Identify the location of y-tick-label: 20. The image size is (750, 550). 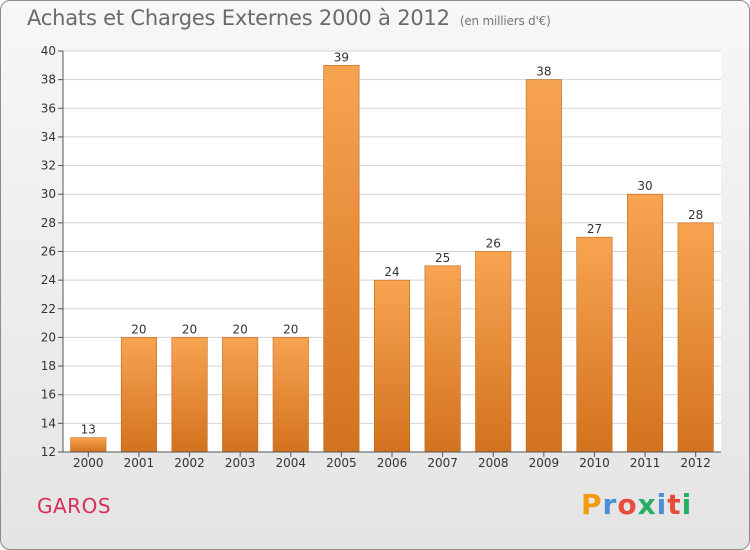
(48, 337).